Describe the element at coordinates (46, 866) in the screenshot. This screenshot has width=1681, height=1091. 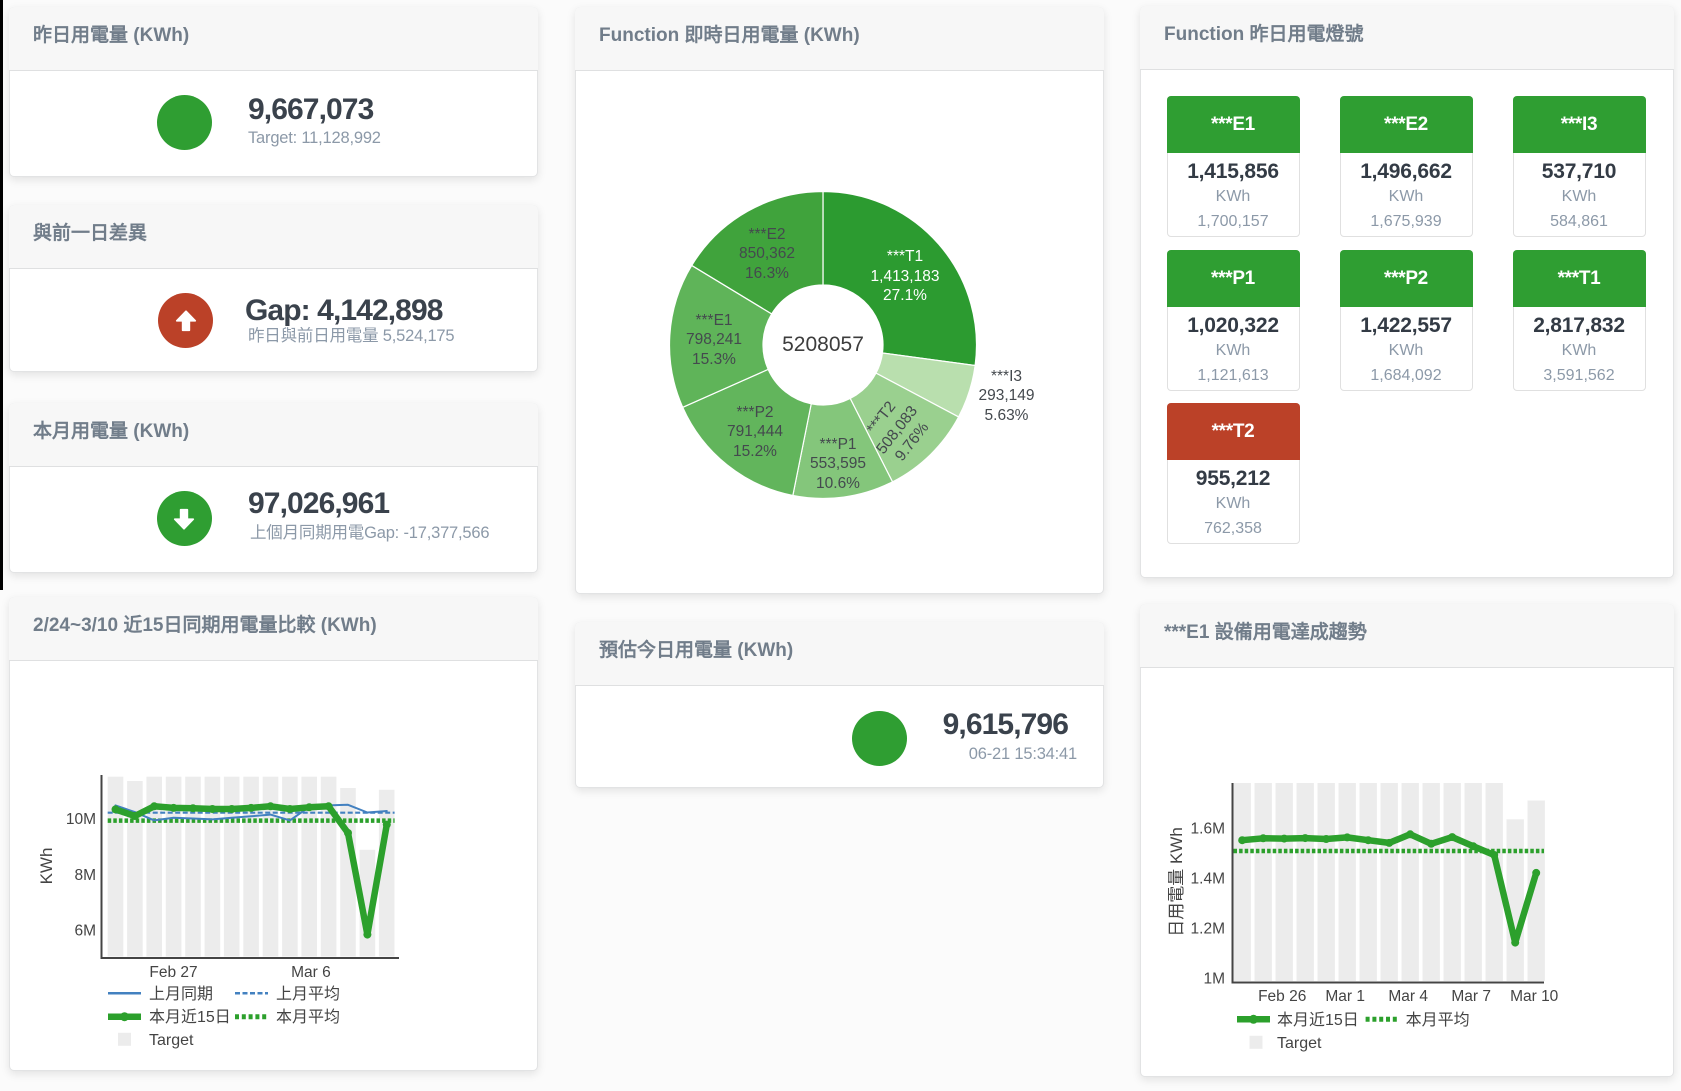
I see `svg-text: KWh` at that location.